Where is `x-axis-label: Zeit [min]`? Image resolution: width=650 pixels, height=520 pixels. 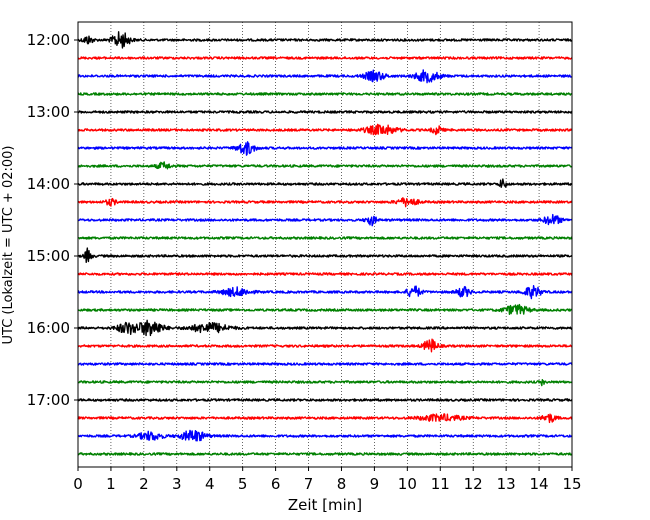
x-axis-label: Zeit [min] is located at coordinates (325, 505).